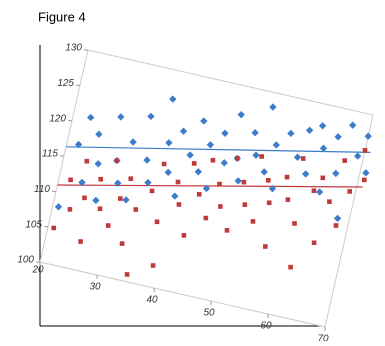 This screenshot has width=385, height=346. What do you see at coordinates (73, 48) in the screenshot?
I see `y-tick-label: 130` at bounding box center [73, 48].